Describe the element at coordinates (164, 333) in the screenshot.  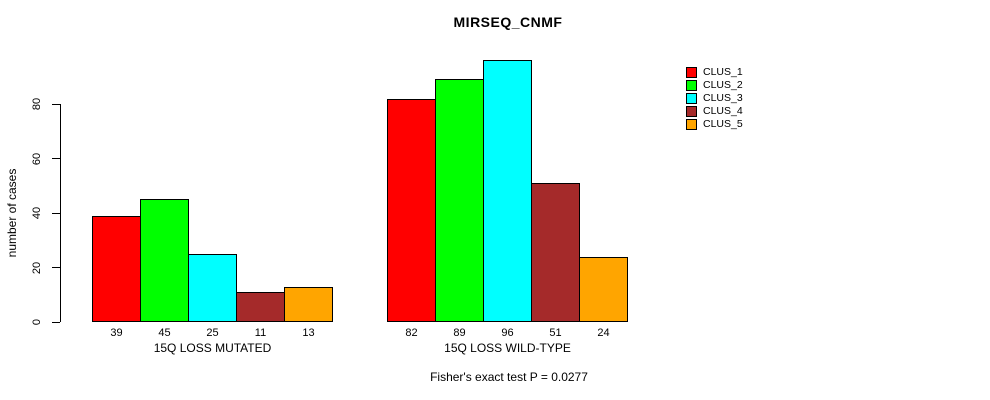
I see `bar-value-label: 45` at that location.